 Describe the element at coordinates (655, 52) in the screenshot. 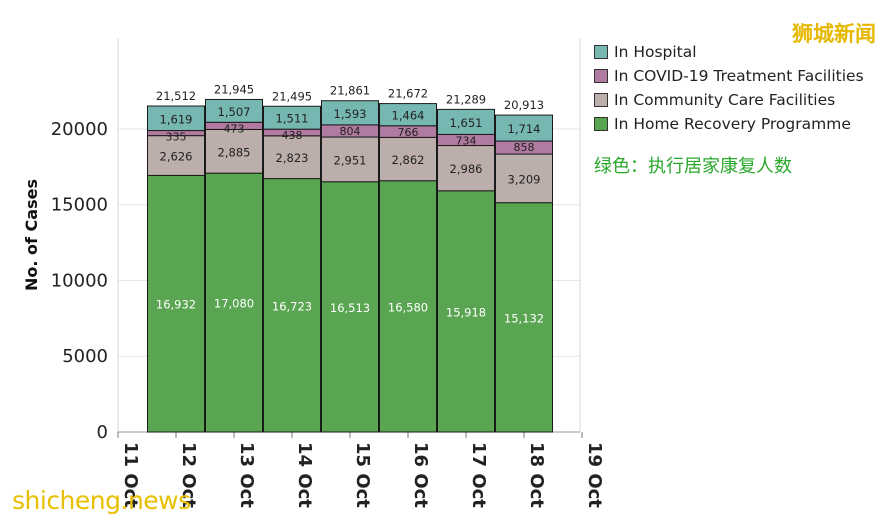

I see `legend-label: In Hospital` at that location.